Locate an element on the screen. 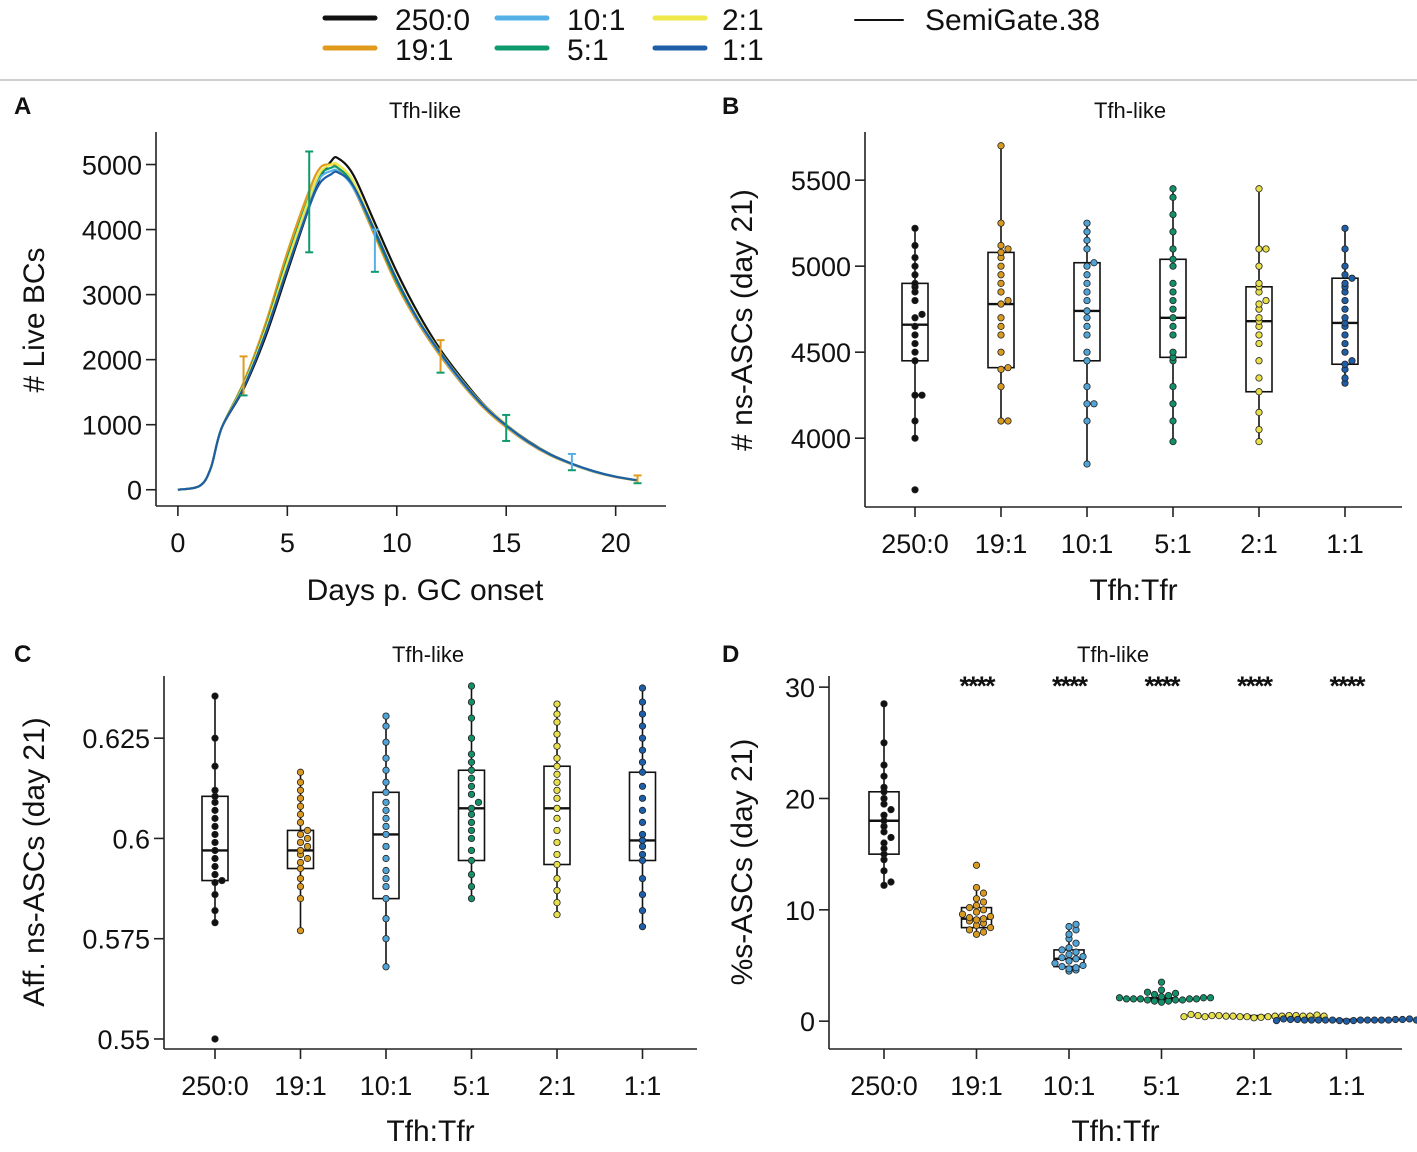 The image size is (1417, 1152). panel-title: Tfh-like is located at coordinates (1130, 110).